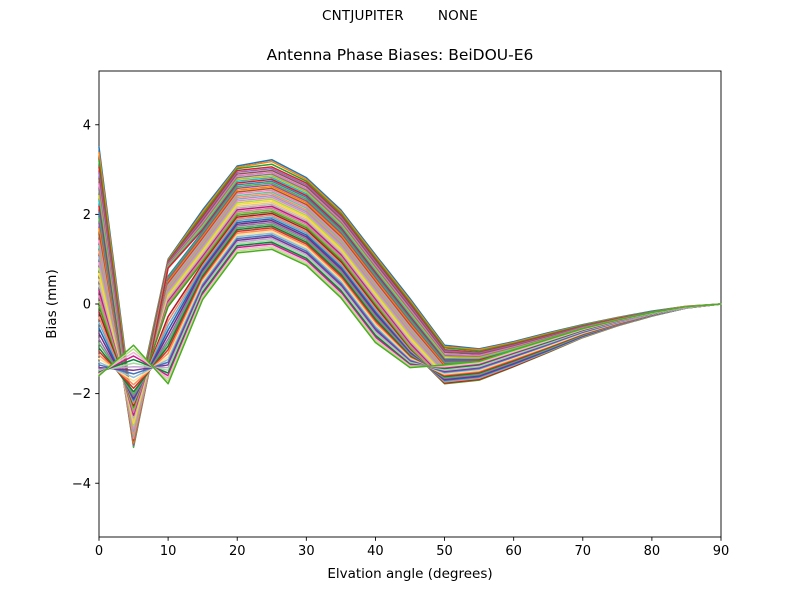  Describe the element at coordinates (513, 551) in the screenshot. I see `x-tick-label: 60` at that location.